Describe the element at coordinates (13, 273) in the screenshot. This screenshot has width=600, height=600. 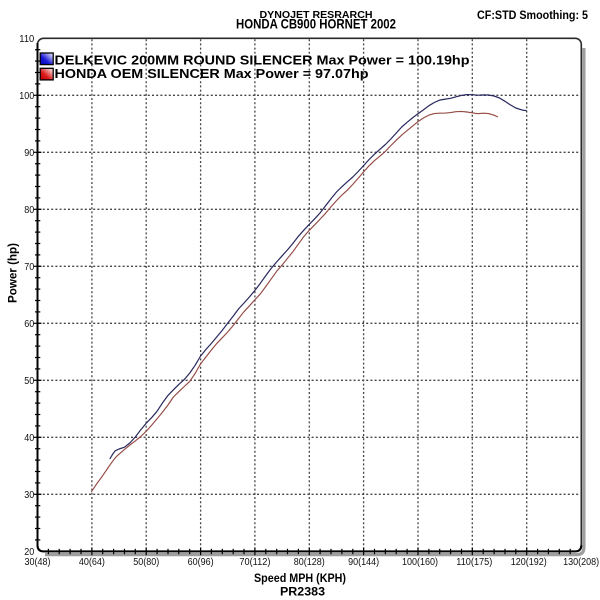
I see `svg-text: Power (hp)` at that location.